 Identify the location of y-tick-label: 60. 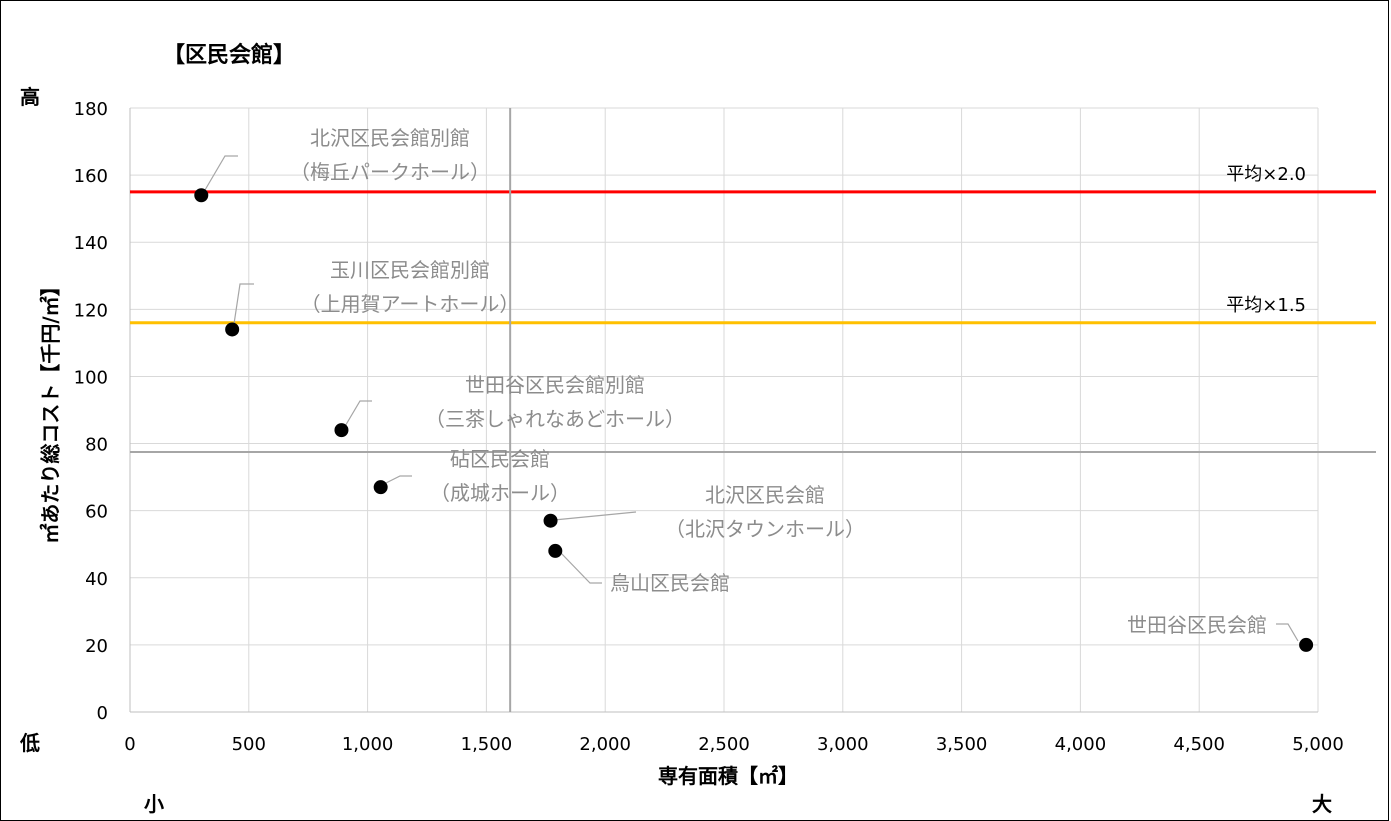
(96, 512).